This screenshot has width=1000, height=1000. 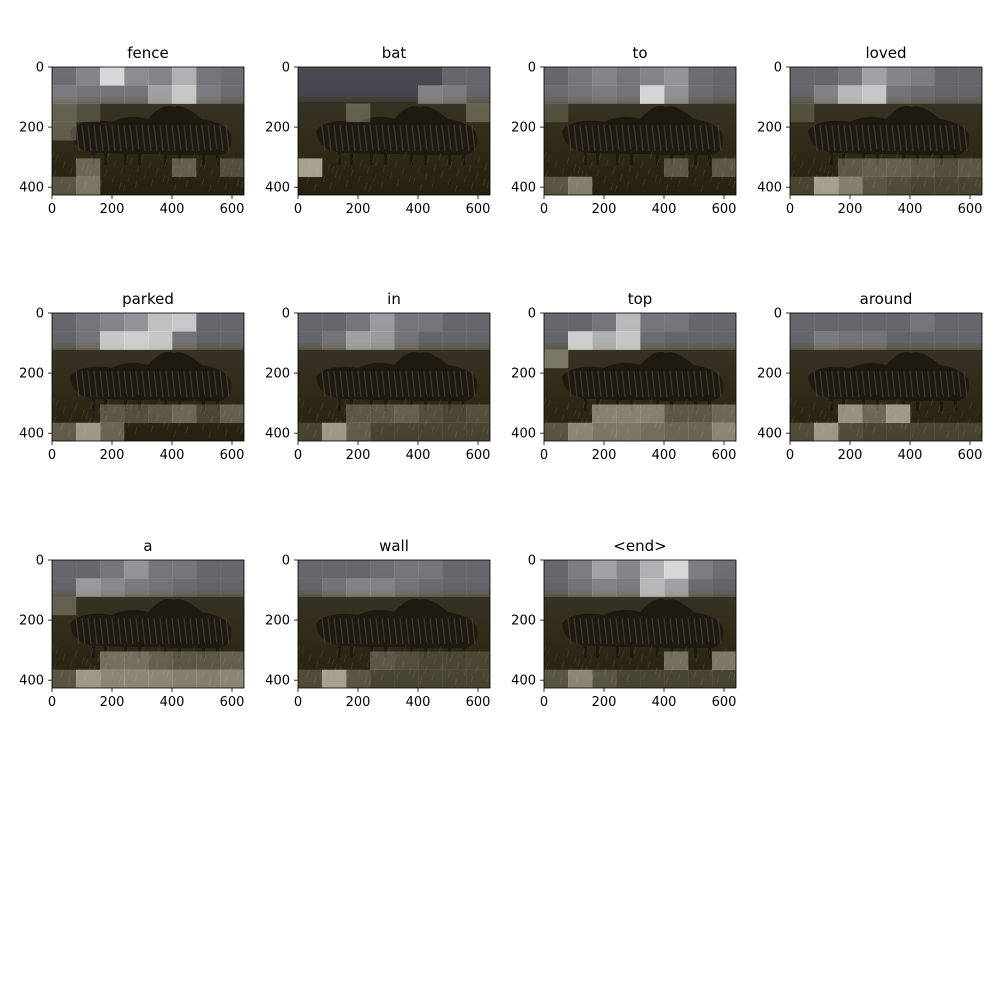 I want to click on attention-panel: top 0 200 400 600 0 200 400, so click(x=623, y=376).